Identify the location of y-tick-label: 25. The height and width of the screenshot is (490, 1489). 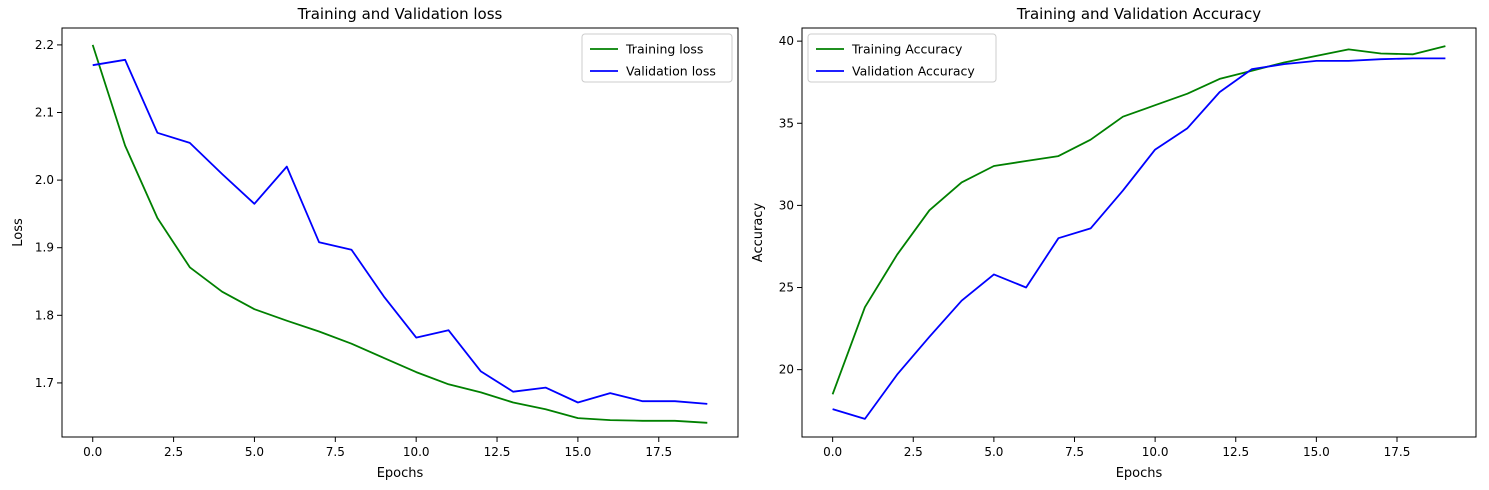
(786, 288).